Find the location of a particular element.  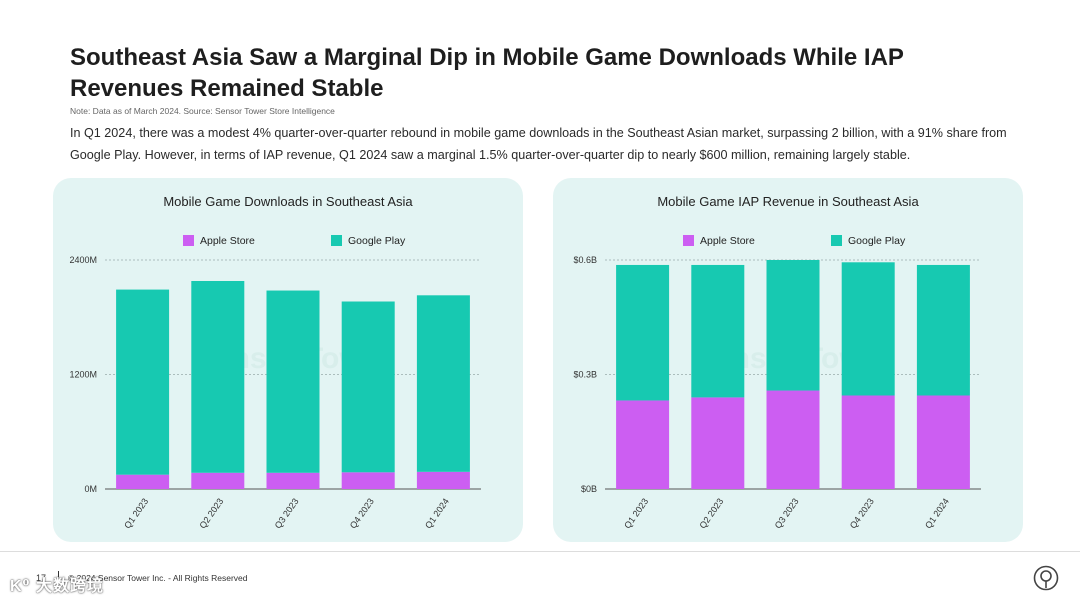

y-tick-label: $0.3B is located at coordinates (585, 375).